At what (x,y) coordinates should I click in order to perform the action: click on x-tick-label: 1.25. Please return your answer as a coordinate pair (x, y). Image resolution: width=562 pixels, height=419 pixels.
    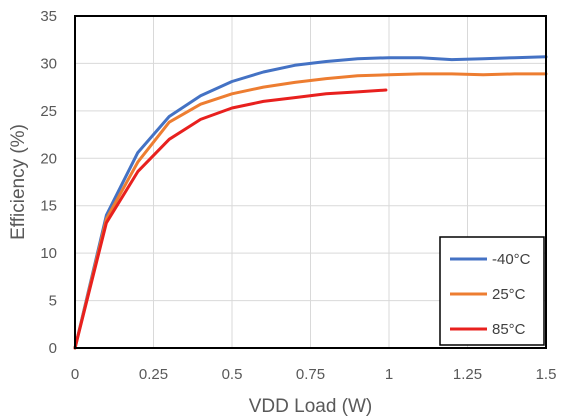
    Looking at the image, I should click on (467, 374).